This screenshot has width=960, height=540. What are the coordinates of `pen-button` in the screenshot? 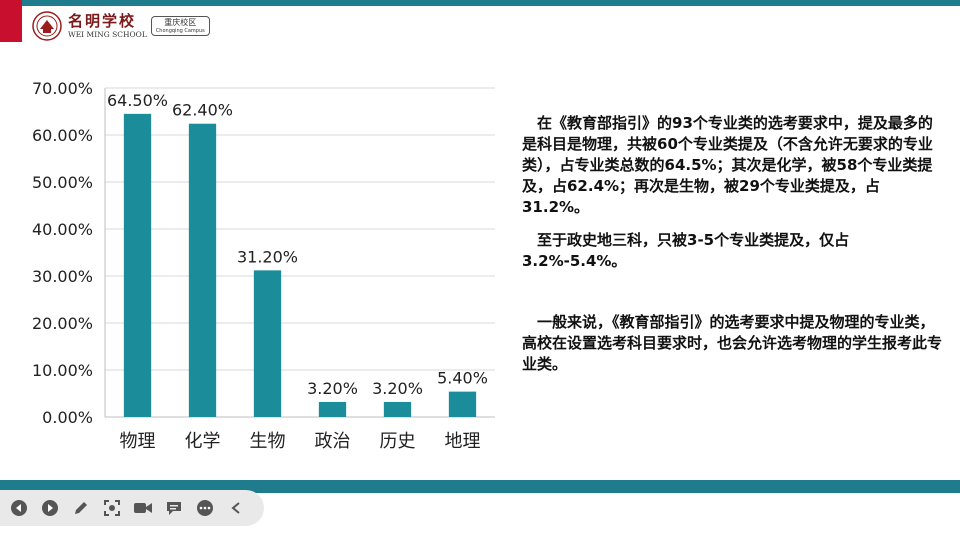 It's located at (81, 508).